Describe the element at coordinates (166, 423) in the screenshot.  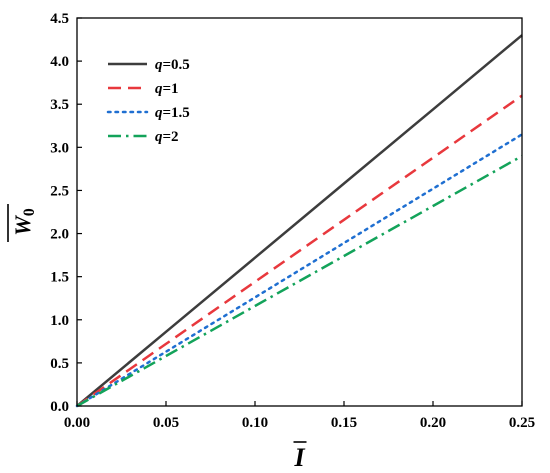
I see `x-tick-label: 0.05` at that location.